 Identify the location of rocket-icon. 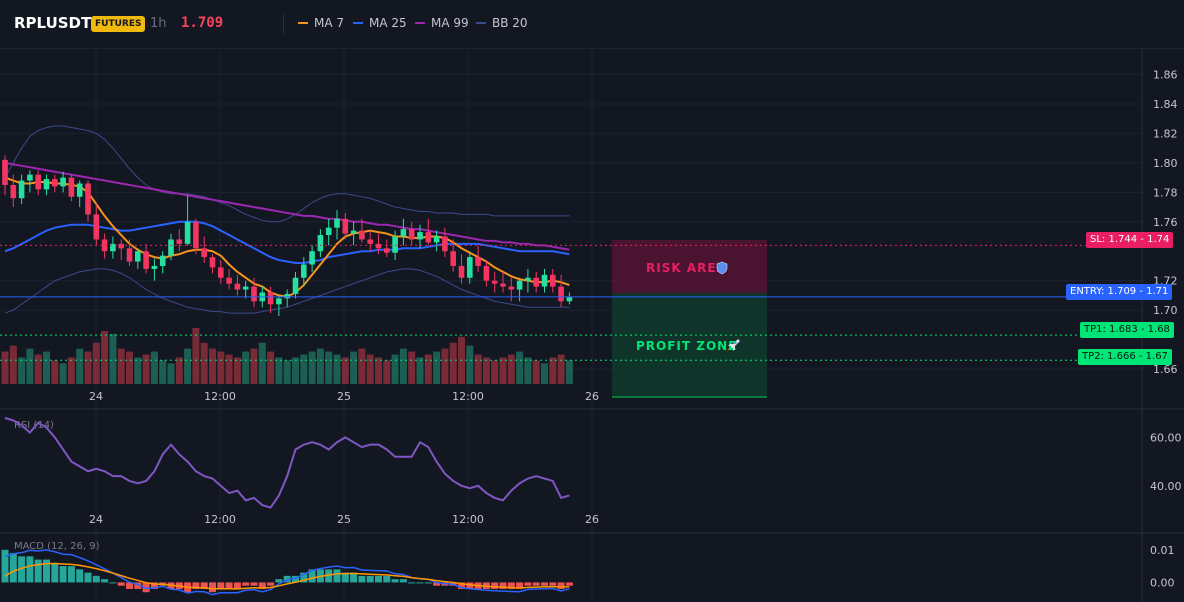
(733, 345).